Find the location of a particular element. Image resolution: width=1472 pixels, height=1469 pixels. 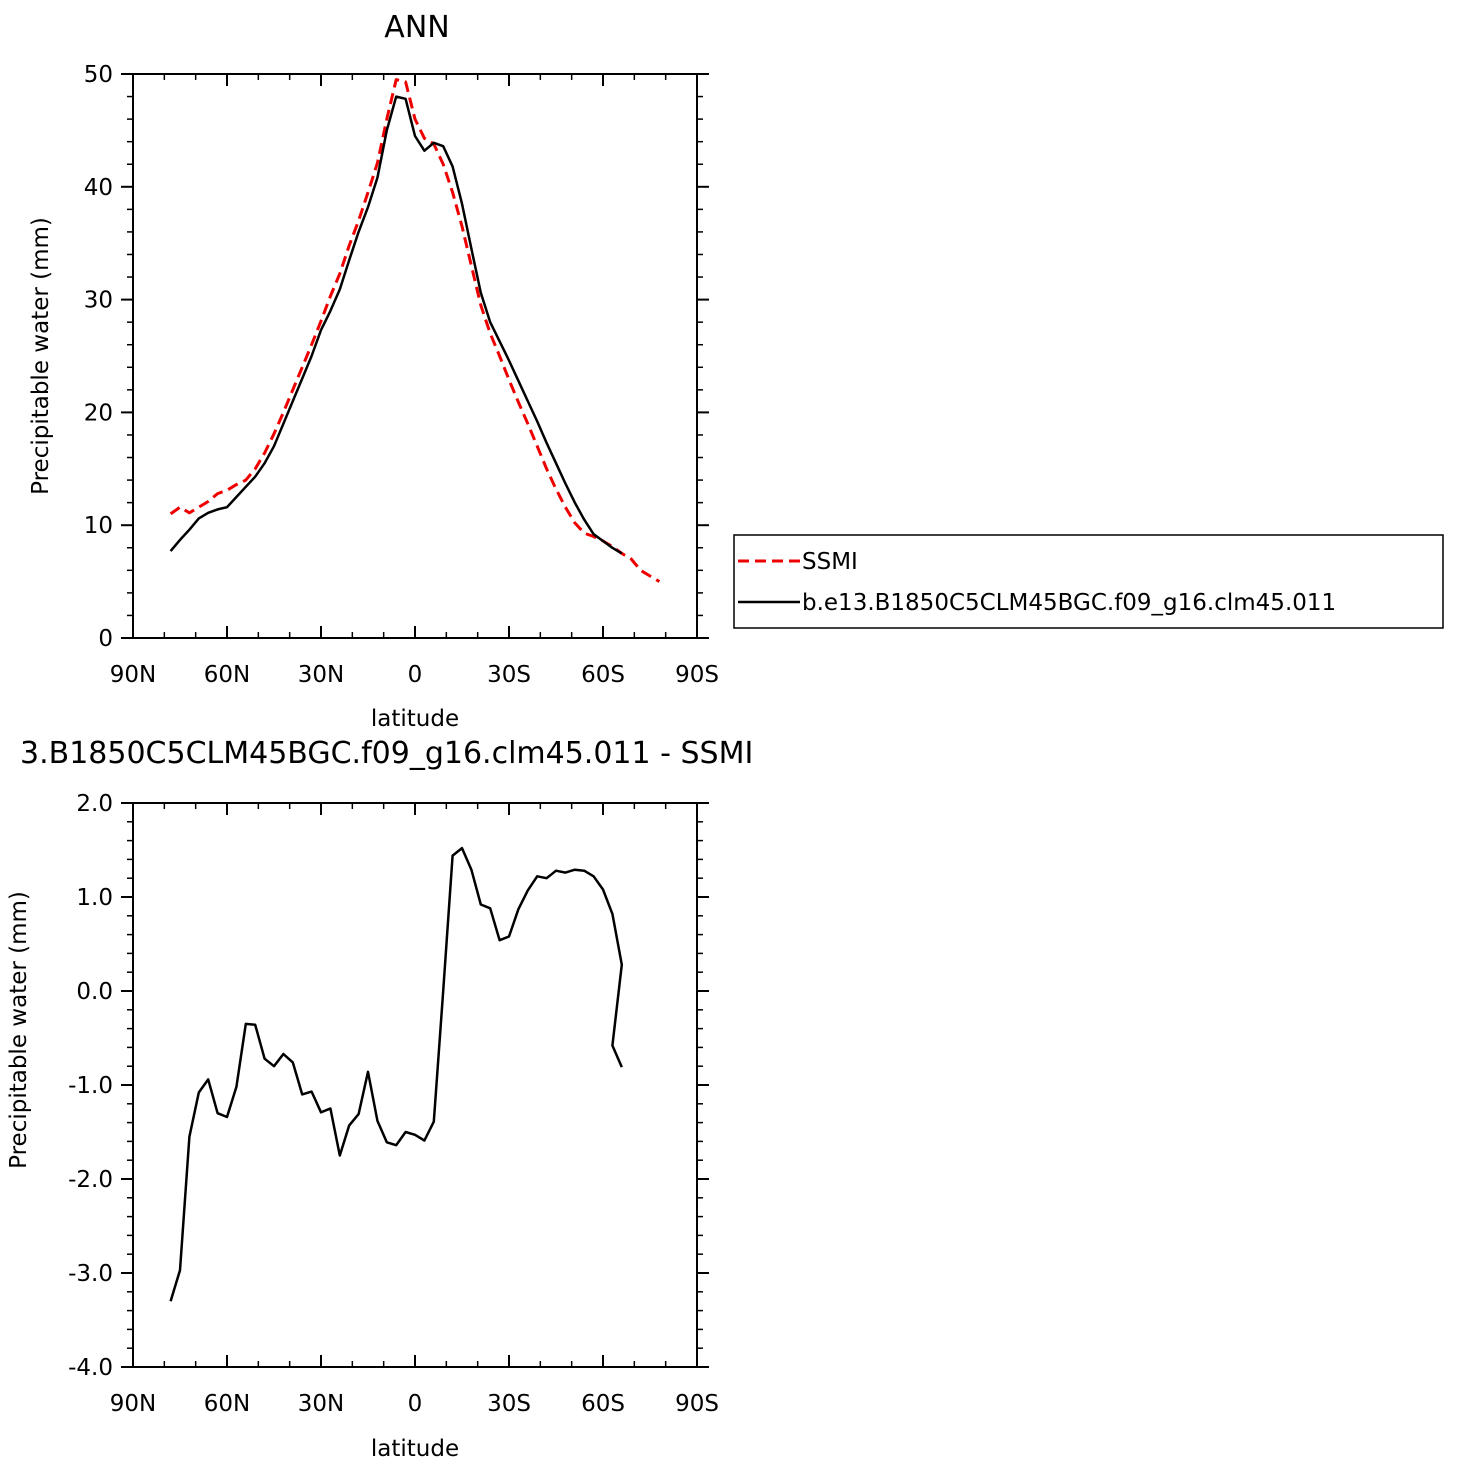

bottom-xtick-label: 0 is located at coordinates (415, 1404).